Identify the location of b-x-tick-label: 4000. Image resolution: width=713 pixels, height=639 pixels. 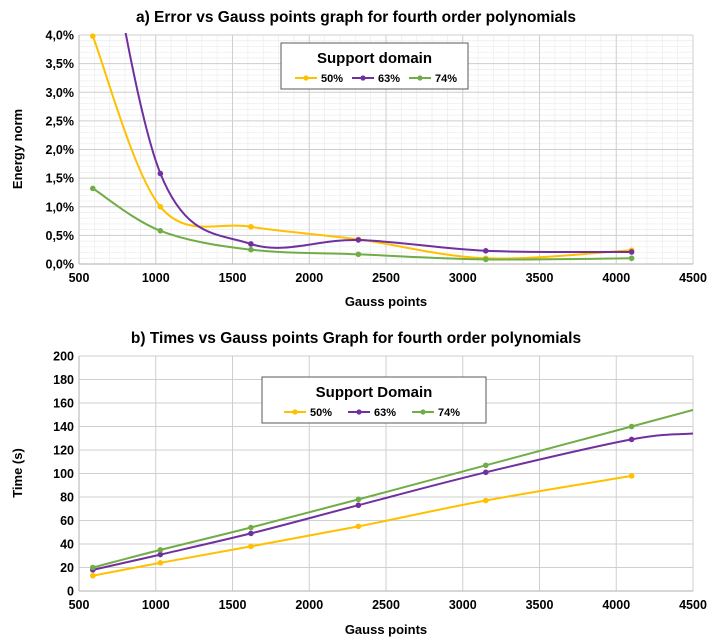
(616, 605).